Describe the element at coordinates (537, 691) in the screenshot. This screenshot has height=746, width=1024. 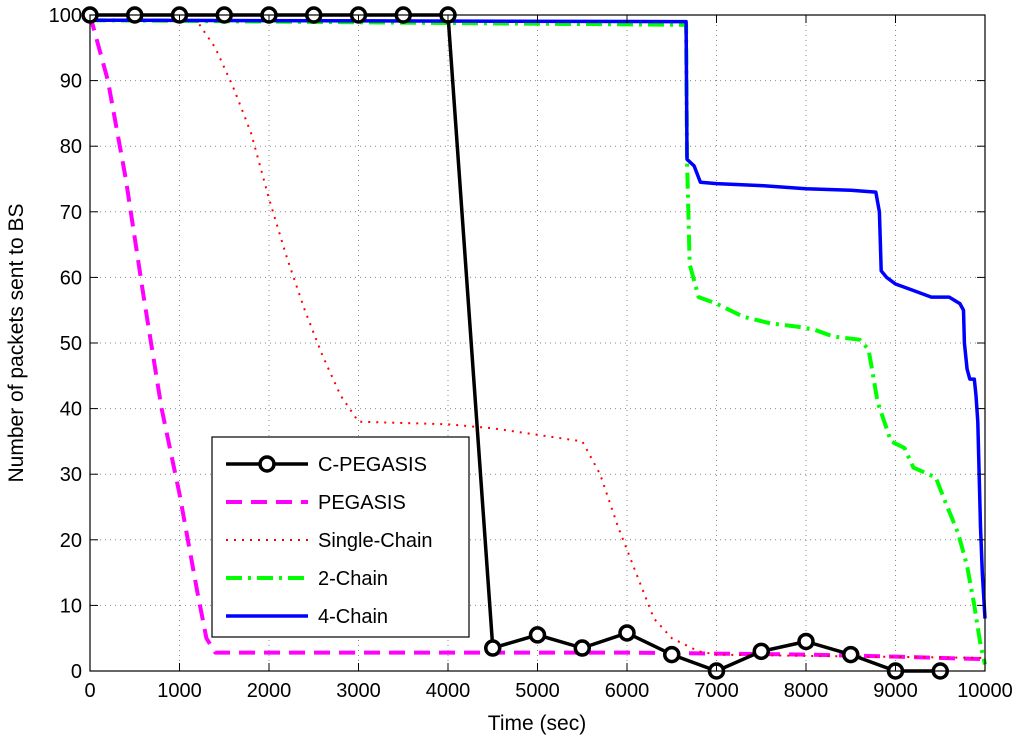
I see `x-tick-label: 5000` at that location.